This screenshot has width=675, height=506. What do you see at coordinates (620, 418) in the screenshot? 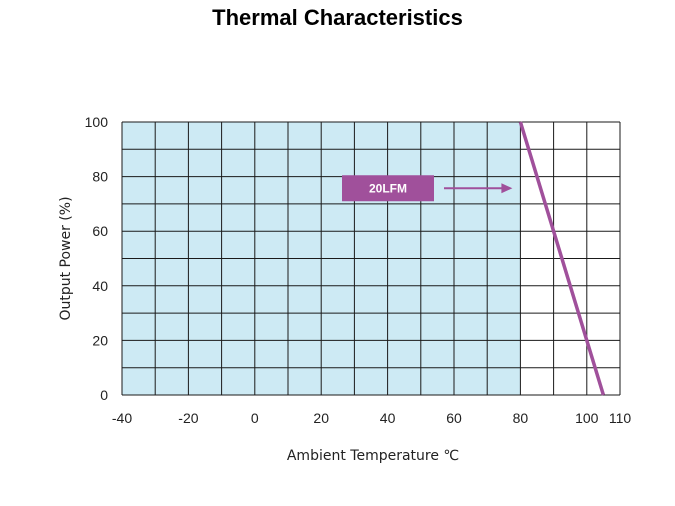
I see `x-tick-label: 110` at bounding box center [620, 418].